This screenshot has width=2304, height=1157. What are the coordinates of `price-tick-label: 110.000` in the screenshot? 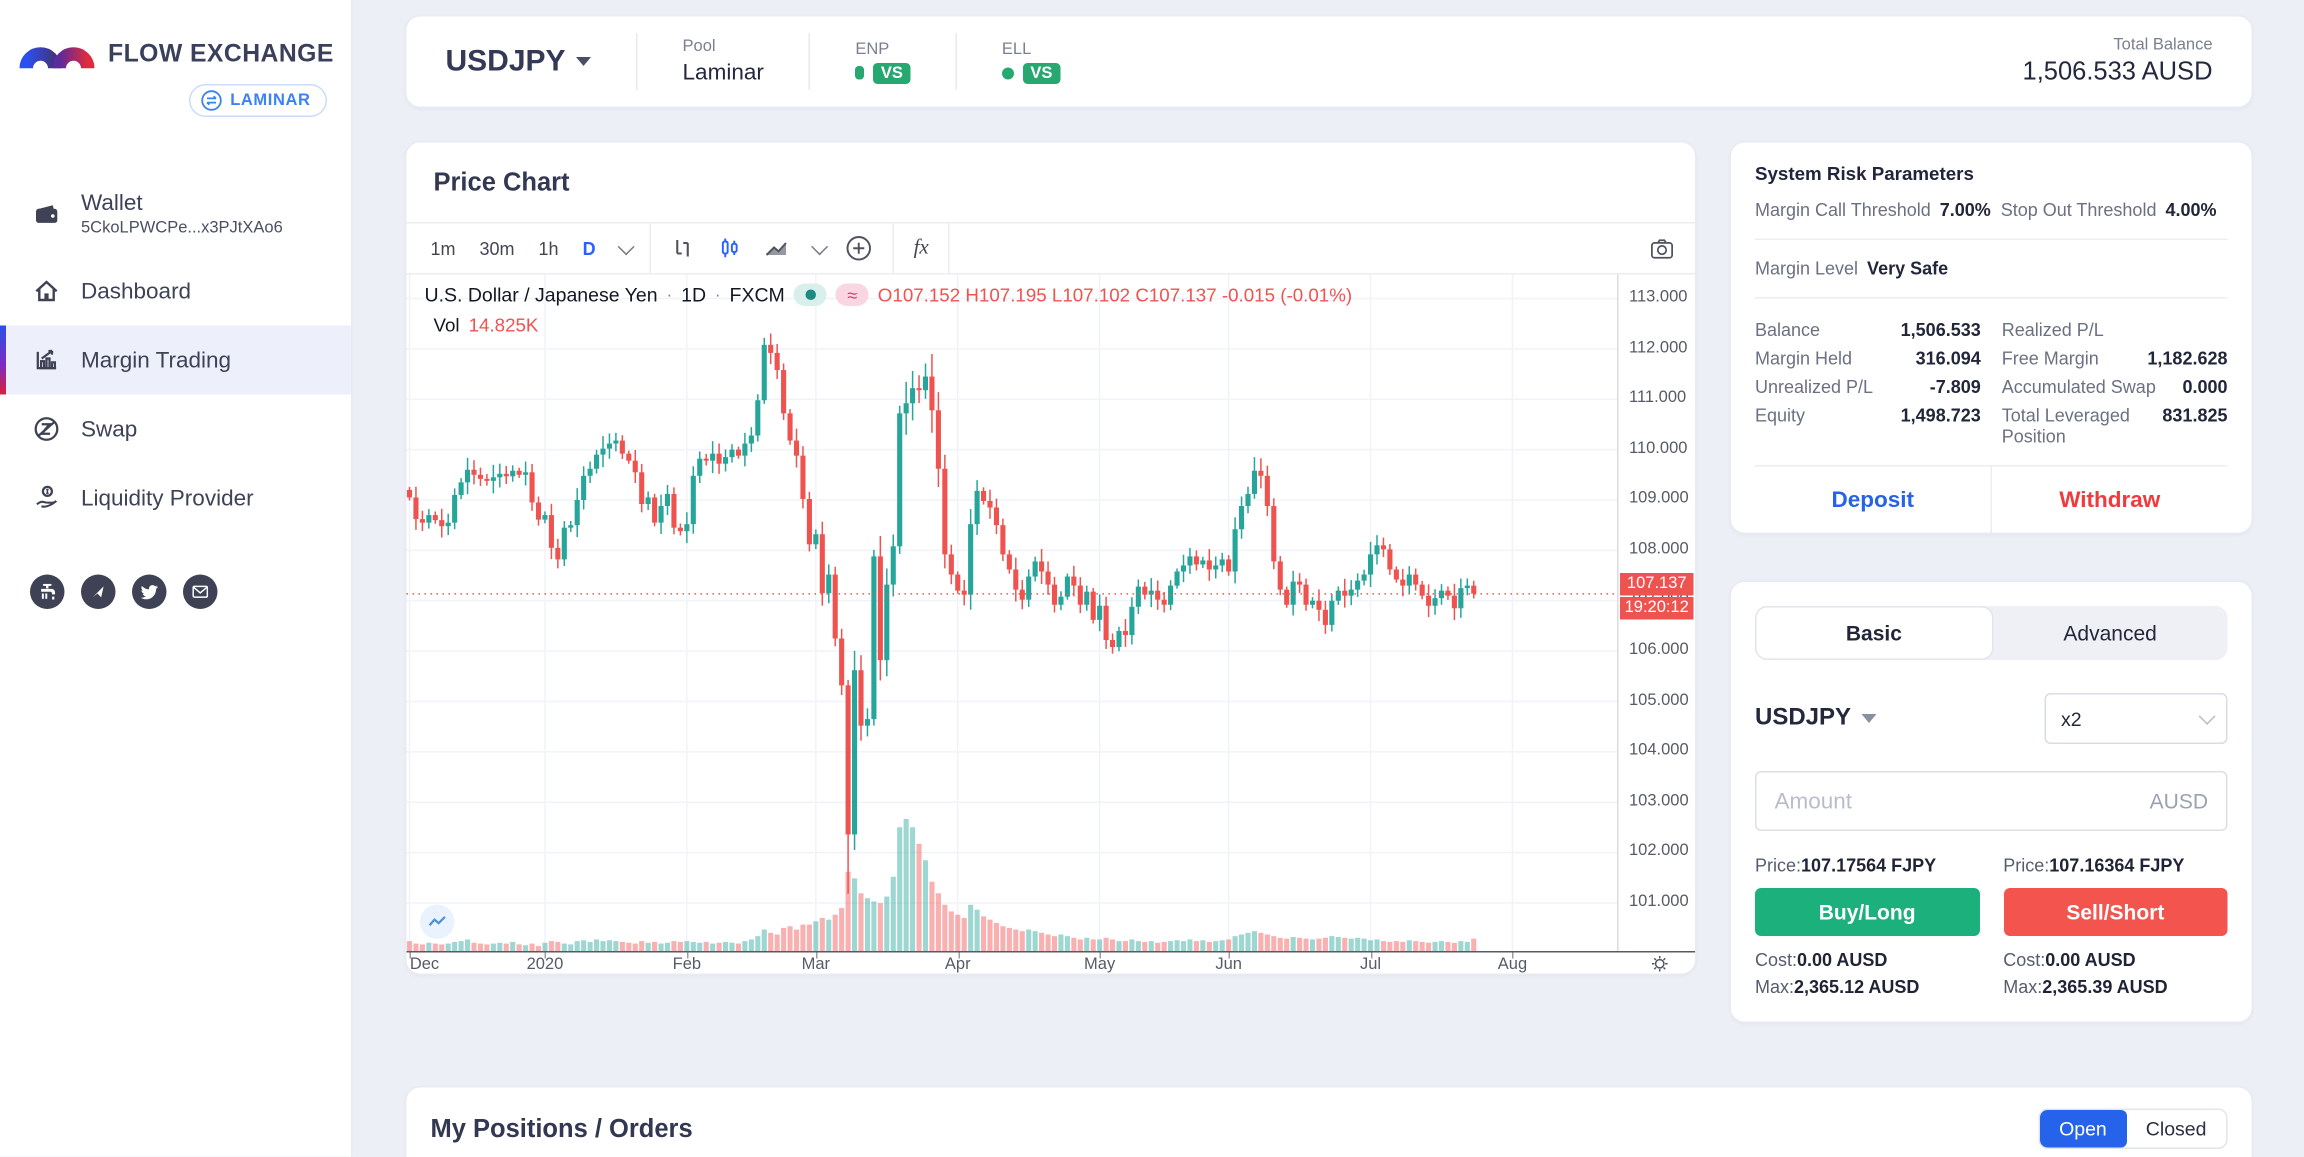 It's located at (1658, 448).